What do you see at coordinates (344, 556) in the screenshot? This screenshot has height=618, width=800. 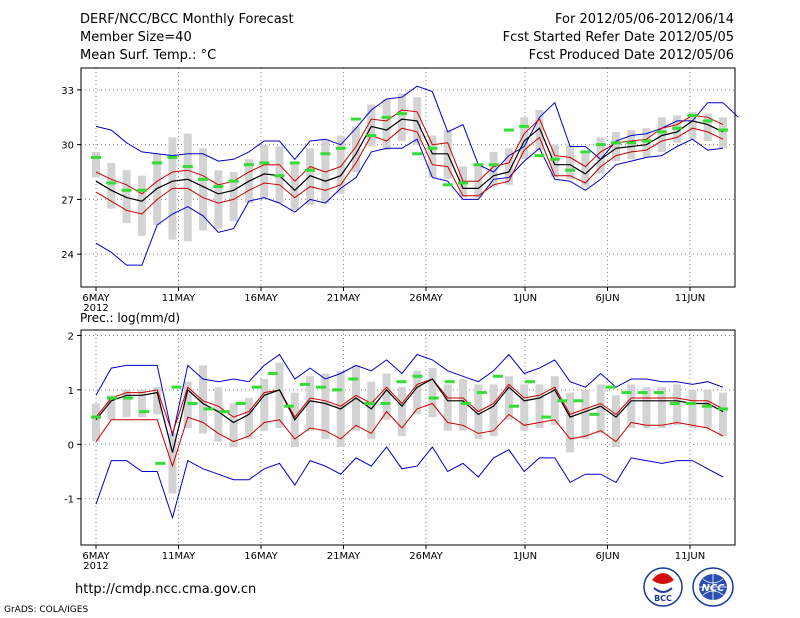 I see `prec-xtick-label: 21MAY` at bounding box center [344, 556].